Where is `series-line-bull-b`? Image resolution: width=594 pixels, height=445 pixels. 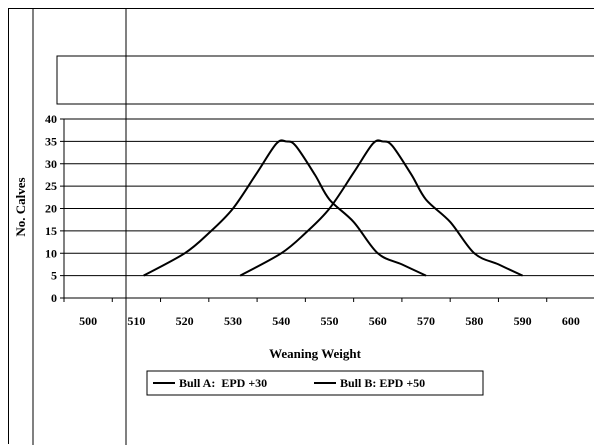
series-line-bull-b is located at coordinates (381, 208).